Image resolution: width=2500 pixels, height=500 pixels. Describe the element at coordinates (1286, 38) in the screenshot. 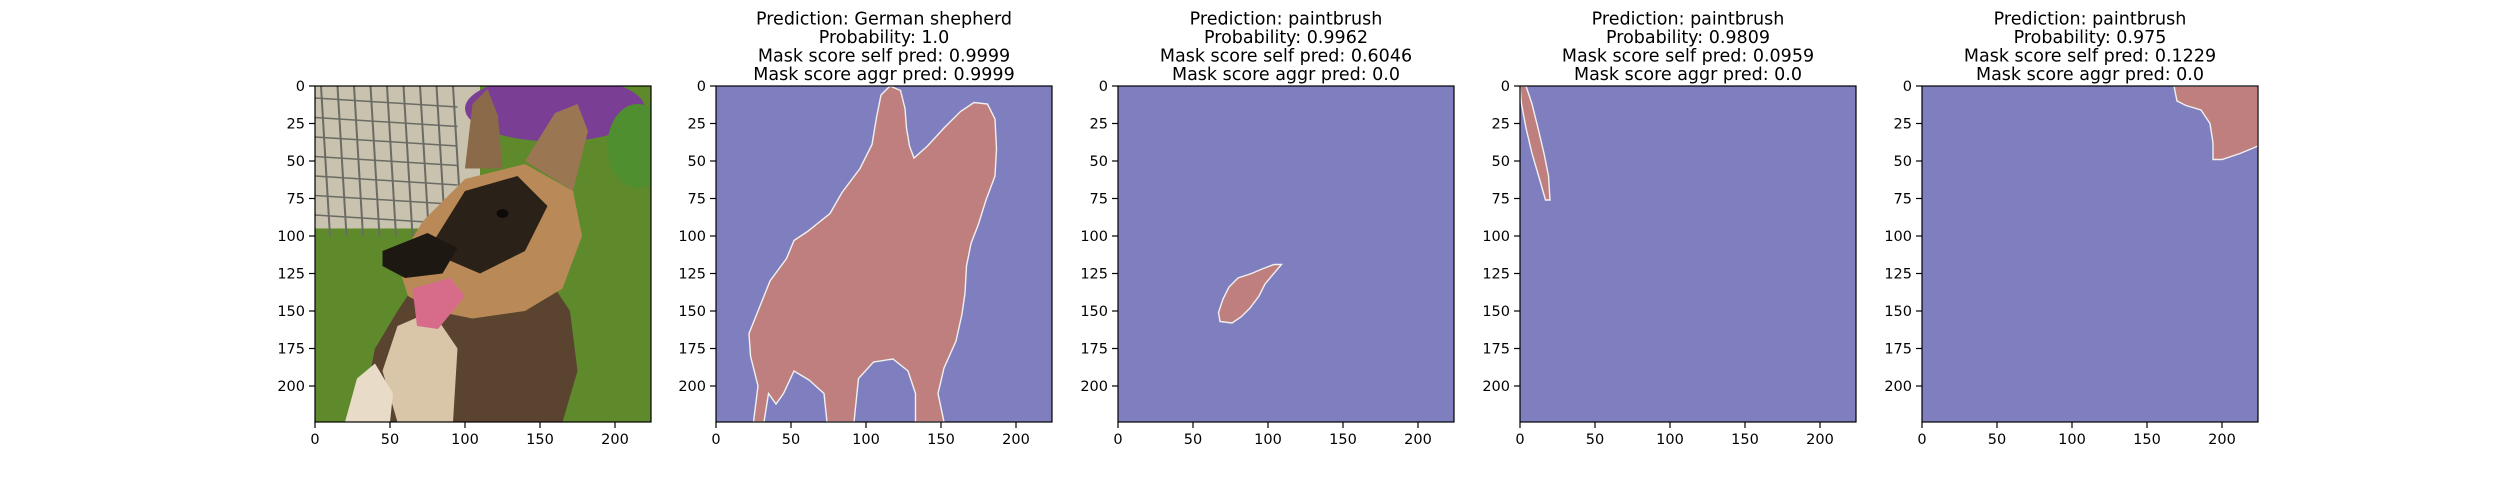

I see `panel-title-line: Probability: 0.9962` at that location.